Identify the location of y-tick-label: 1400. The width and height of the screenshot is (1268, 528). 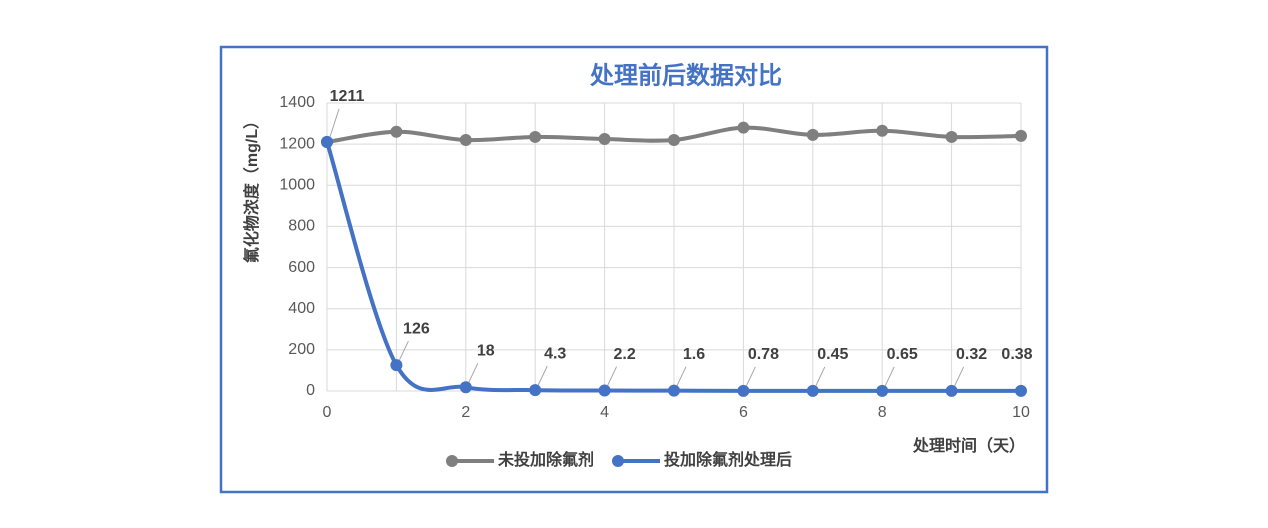
(297, 102).